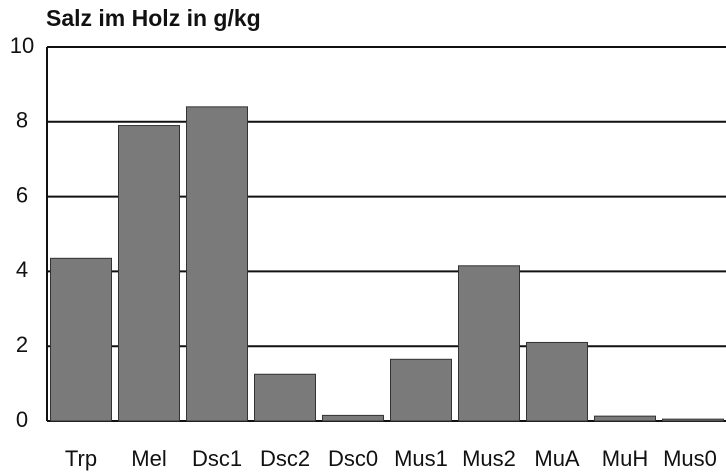  Describe the element at coordinates (217, 458) in the screenshot. I see `x-tick-label: Dsc1` at that location.